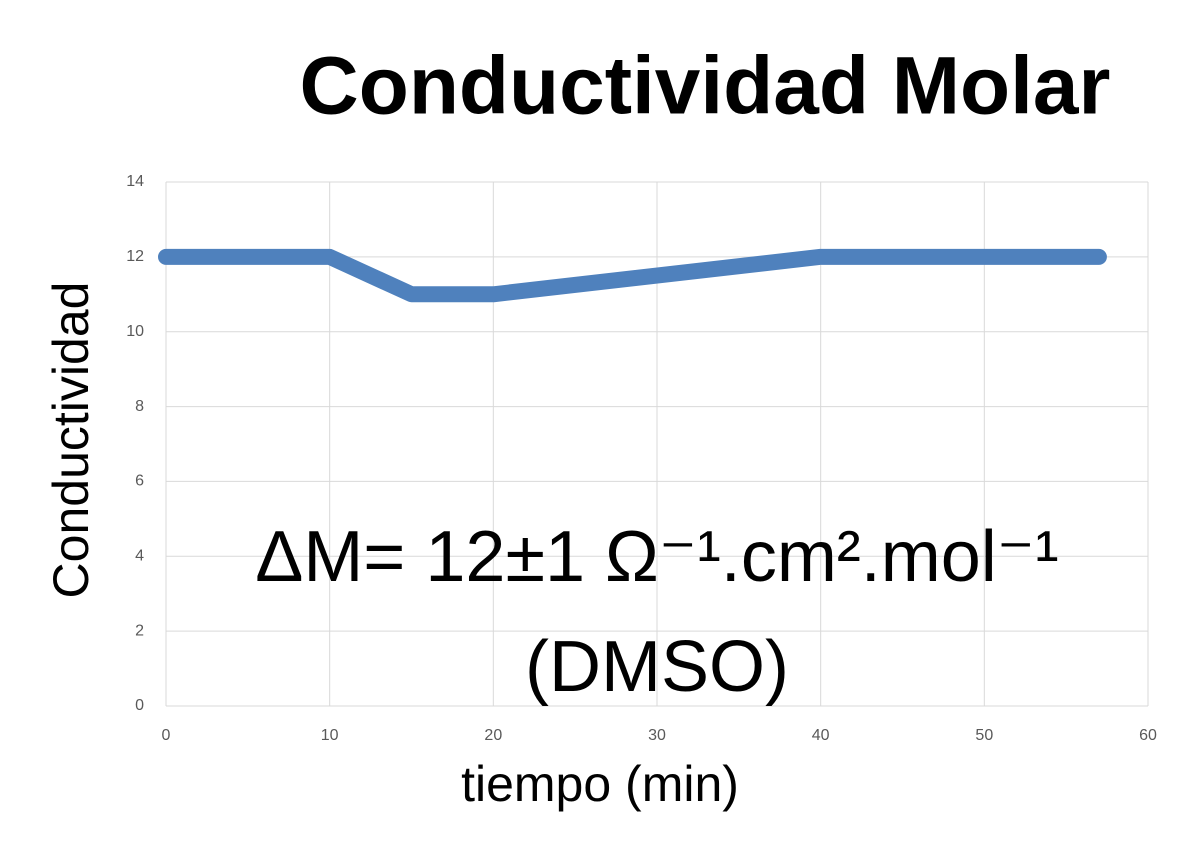  What do you see at coordinates (657, 735) in the screenshot?
I see `x-tick-label: 30` at bounding box center [657, 735].